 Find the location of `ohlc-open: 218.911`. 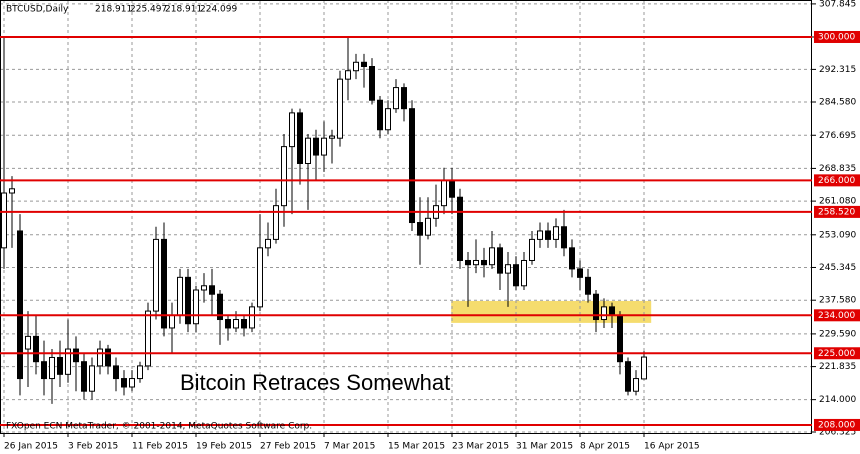

ohlc-open: 218.911 is located at coordinates (113, 10).